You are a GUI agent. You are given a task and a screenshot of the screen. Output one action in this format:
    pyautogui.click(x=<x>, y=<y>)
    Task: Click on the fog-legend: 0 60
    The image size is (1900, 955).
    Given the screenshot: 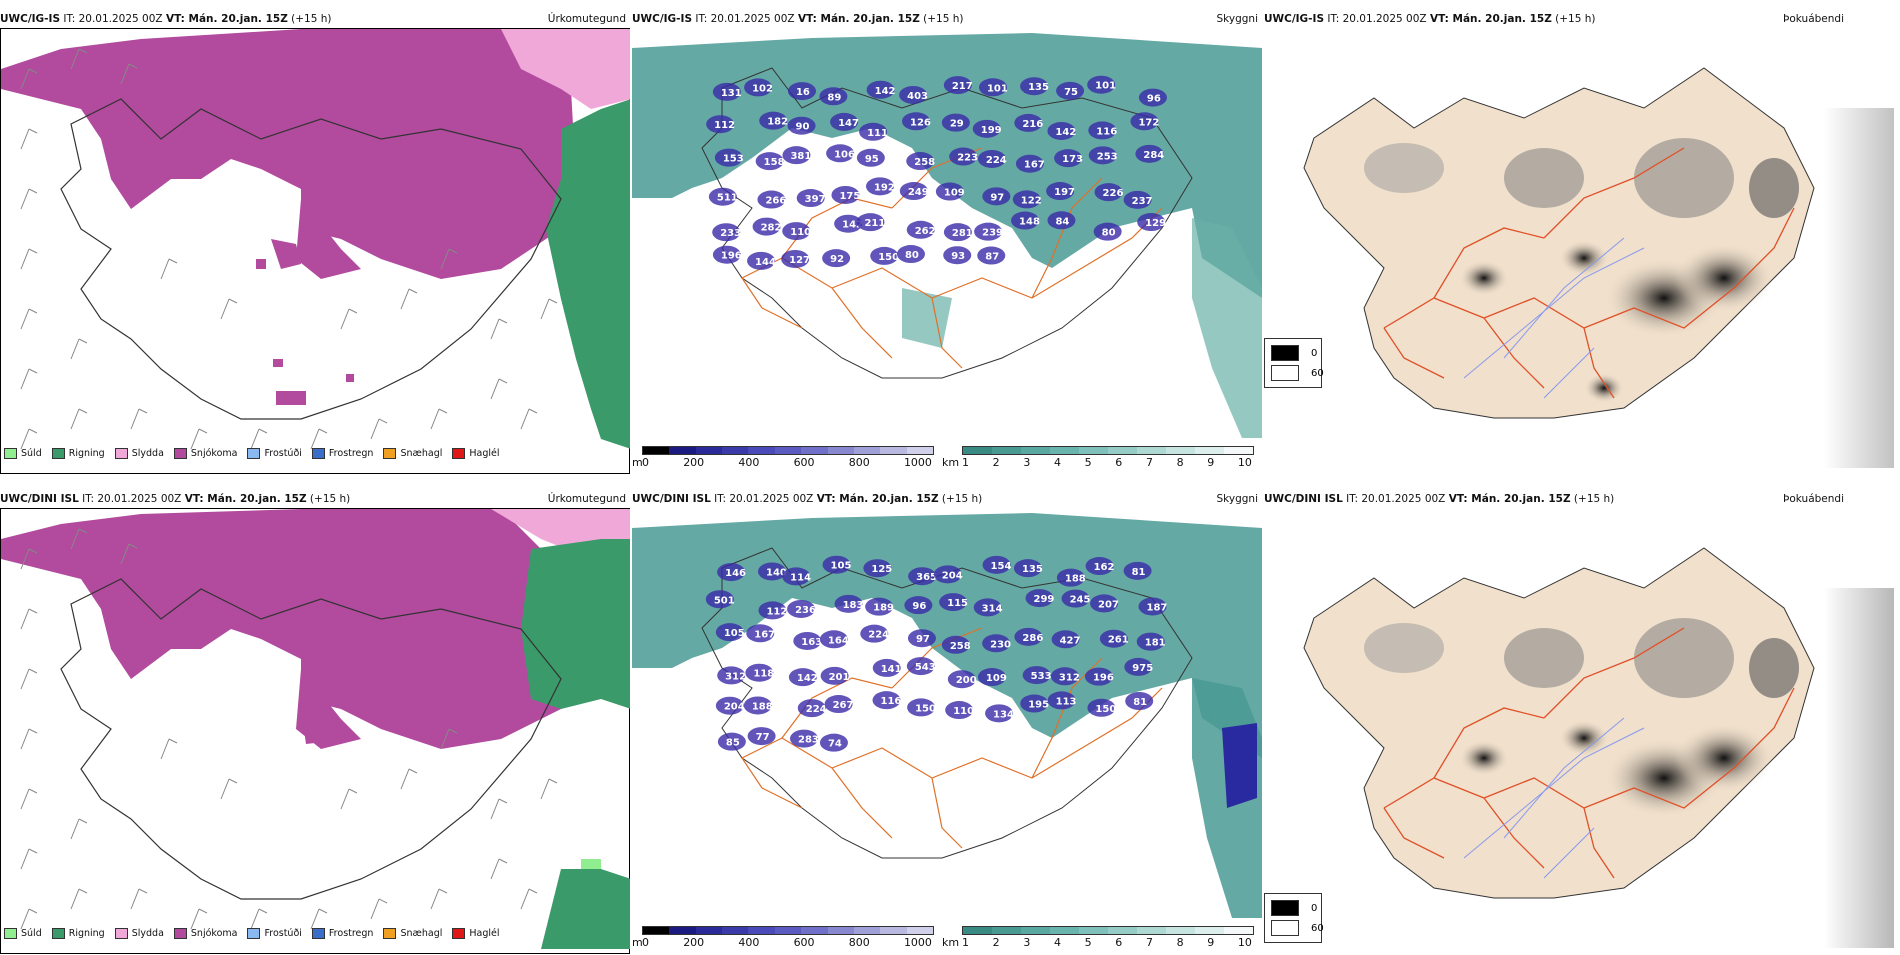 What is the action you would take?
    pyautogui.click(x=1294, y=363)
    